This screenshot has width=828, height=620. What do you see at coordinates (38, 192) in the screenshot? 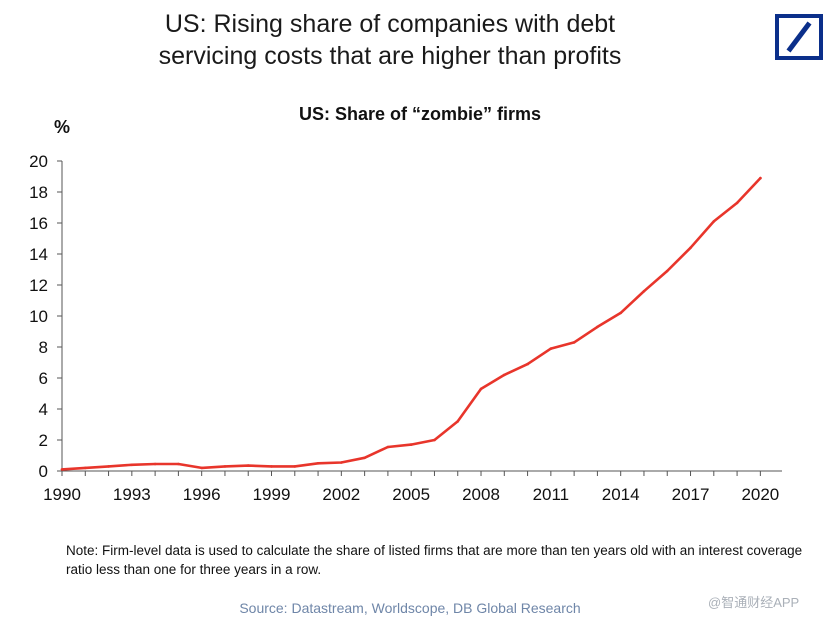
I see `y-tick-label: 18` at bounding box center [38, 192].